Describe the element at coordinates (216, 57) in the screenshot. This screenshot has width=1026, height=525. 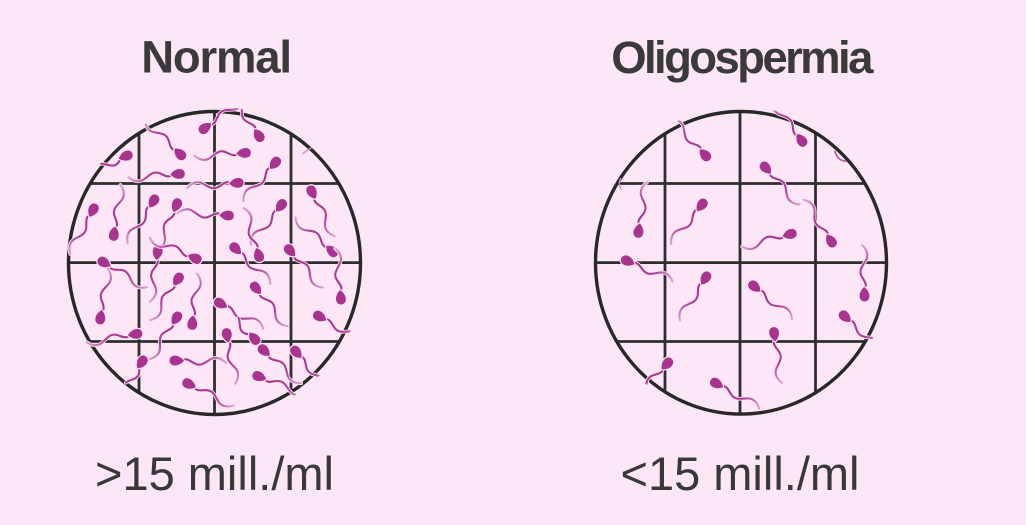
I see `svg-text: Normal` at that location.